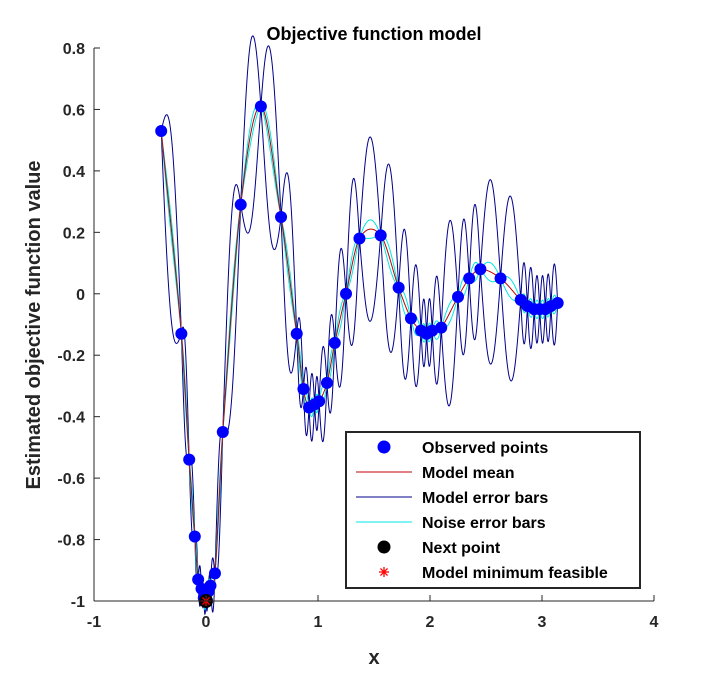 This screenshot has height=675, width=722. Describe the element at coordinates (515, 573) in the screenshot. I see `legend-label: Model minimum feasible` at that location.